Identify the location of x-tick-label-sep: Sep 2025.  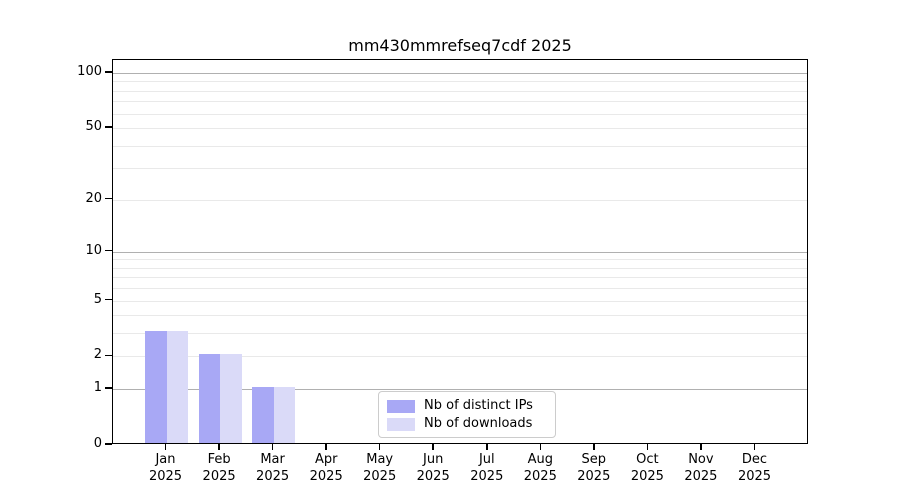
(594, 468).